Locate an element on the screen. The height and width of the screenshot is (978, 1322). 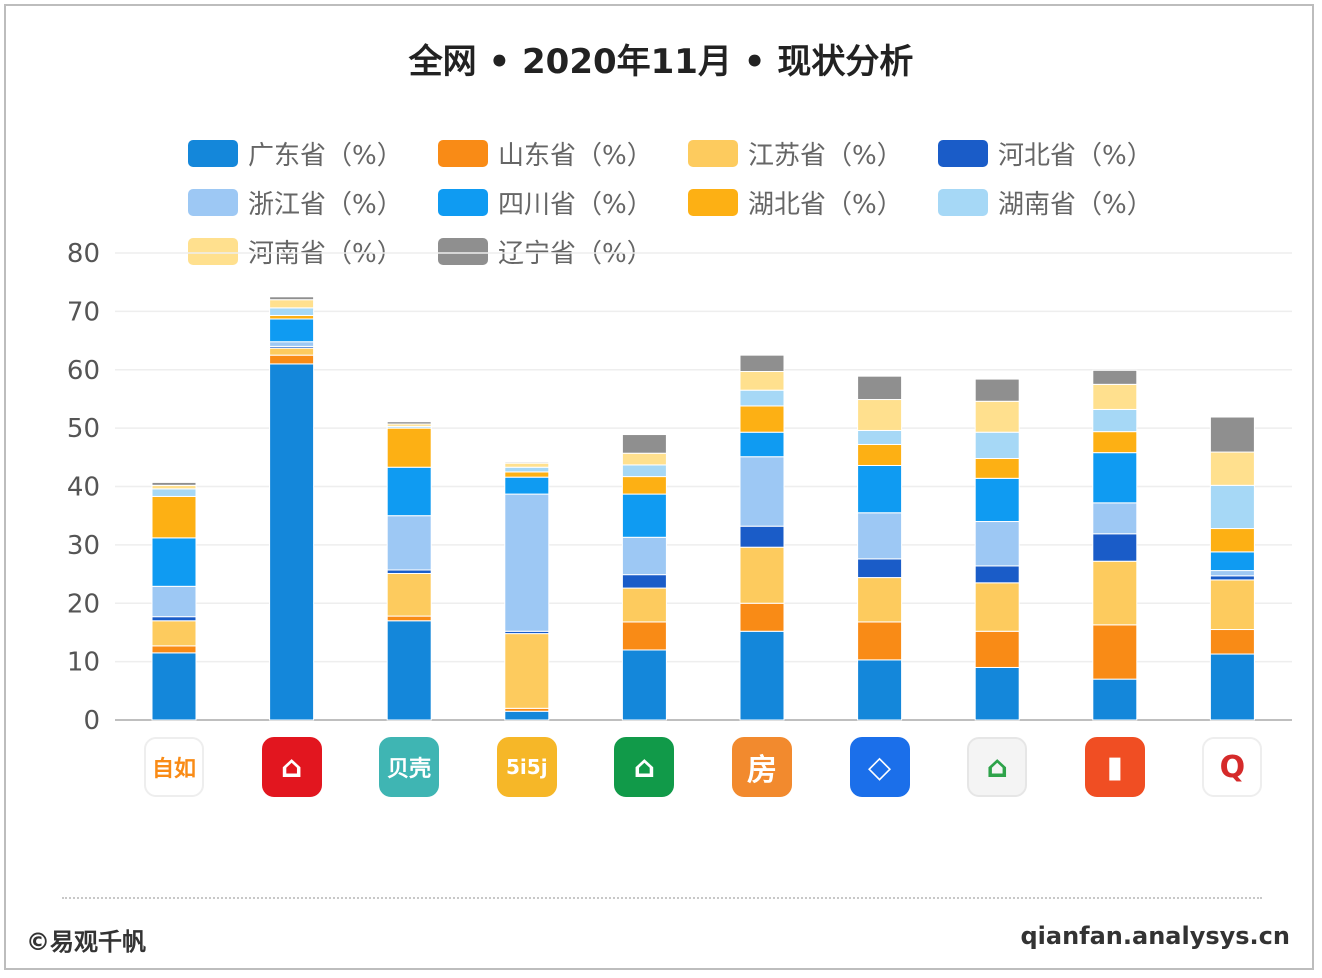
legend-item: 山东省（%） is located at coordinates (545, 153).